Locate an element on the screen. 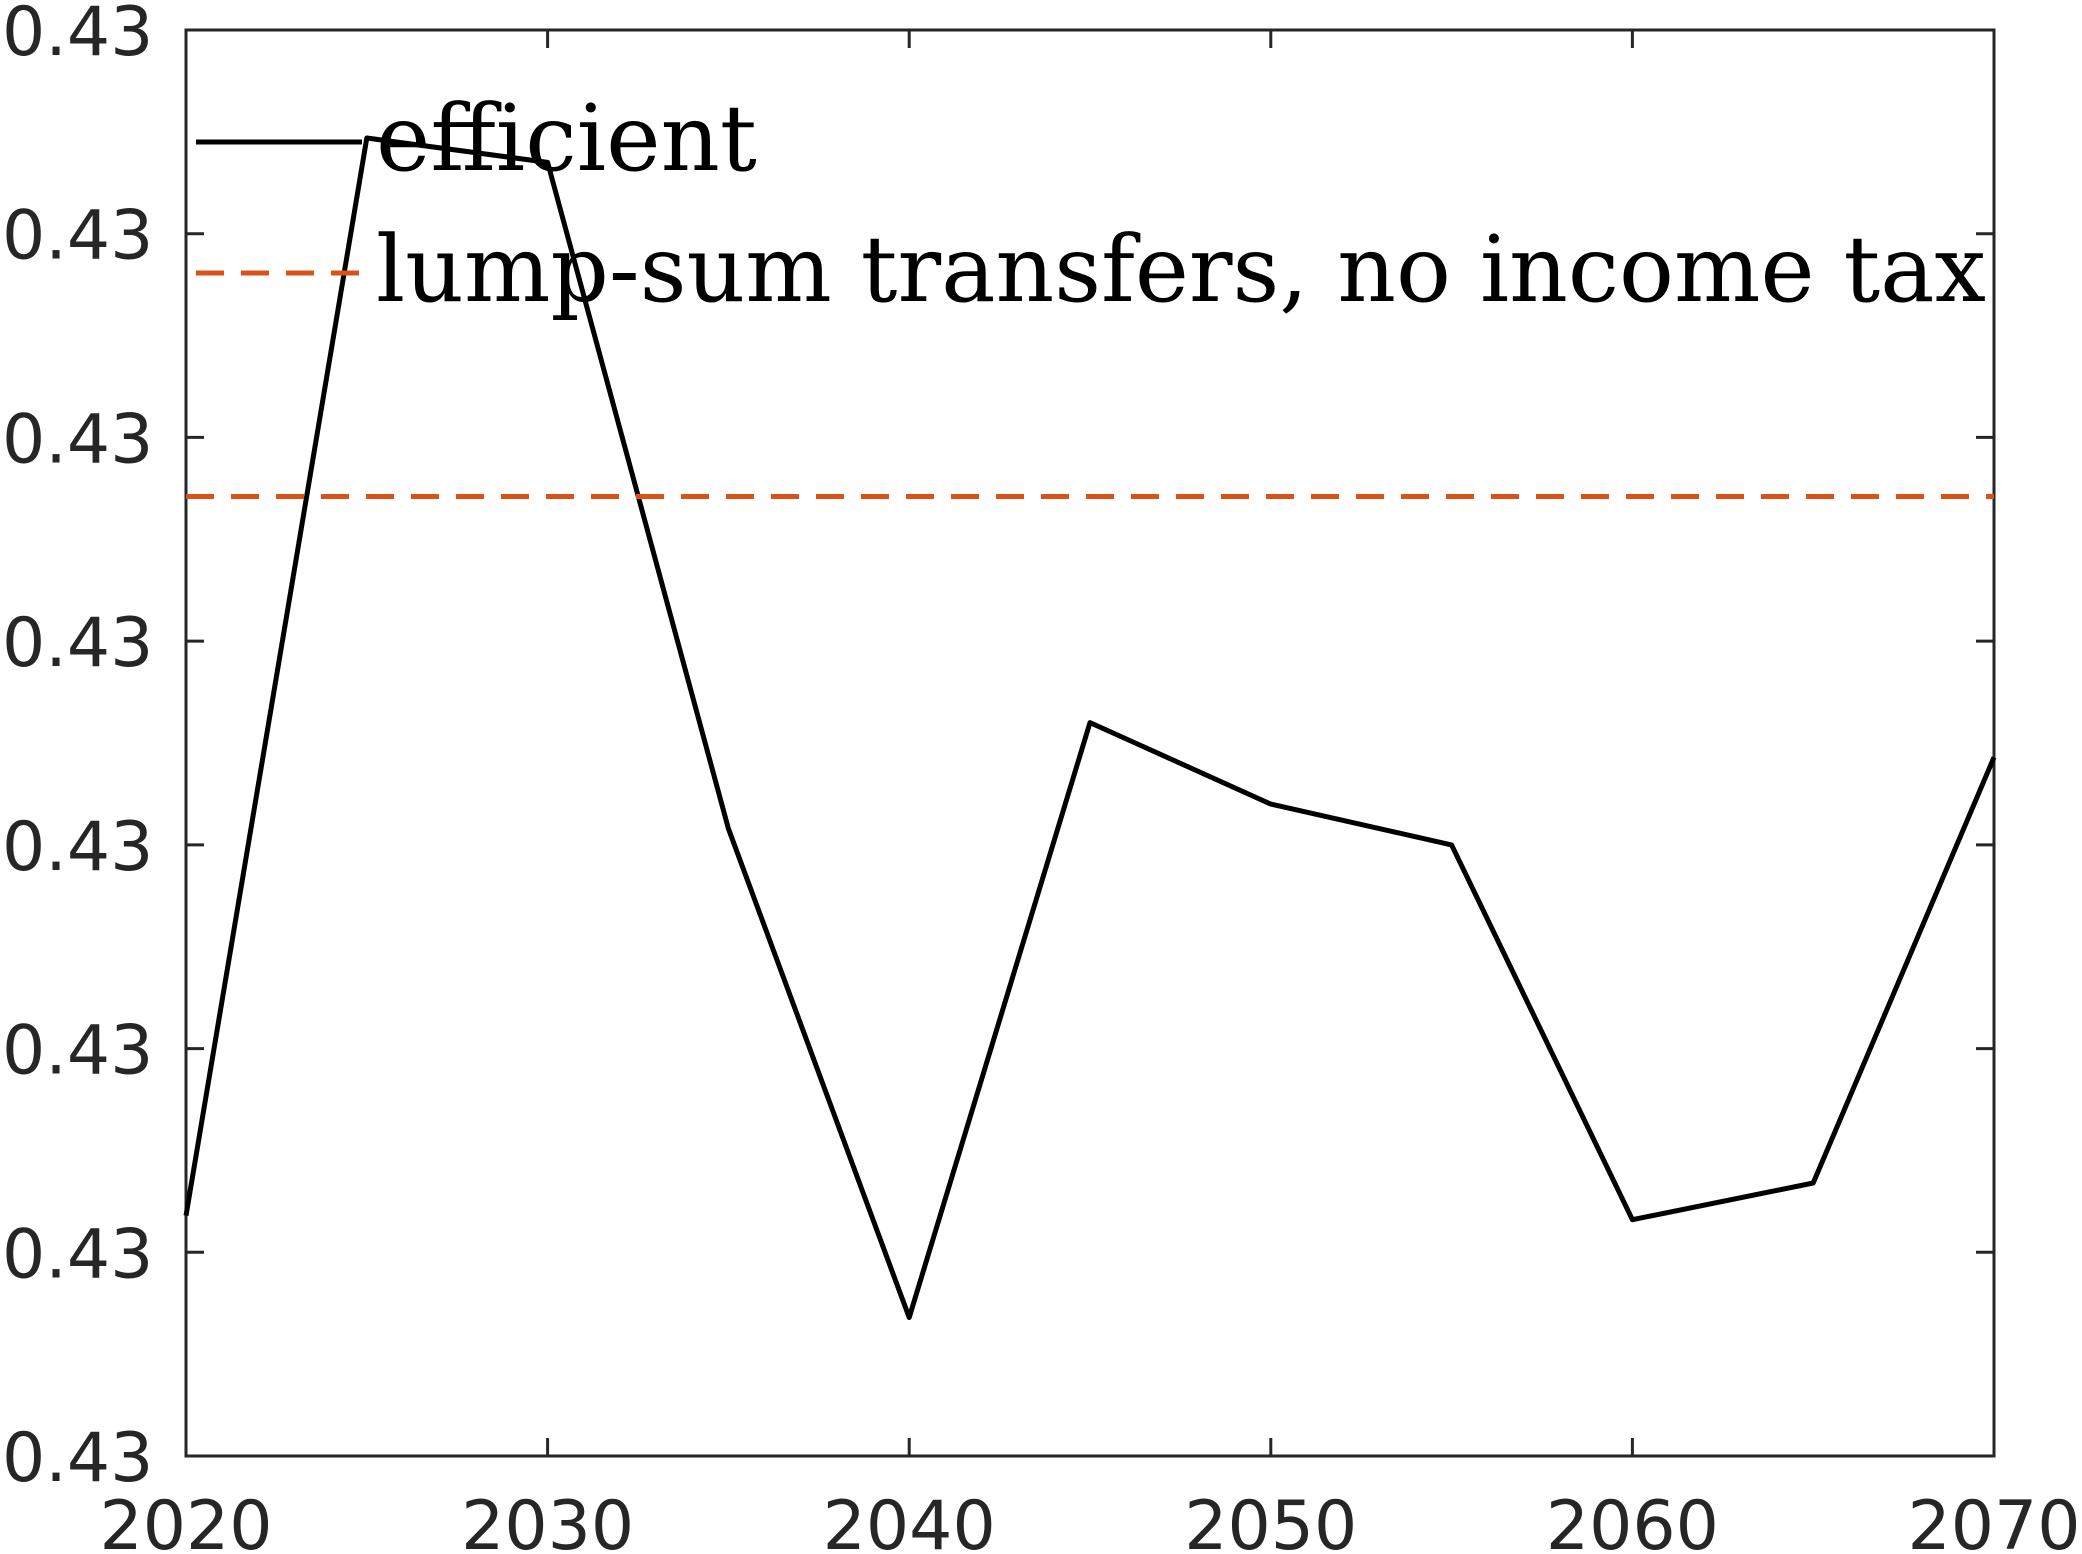  x-tick-label: 2050 is located at coordinates (1270, 1520).